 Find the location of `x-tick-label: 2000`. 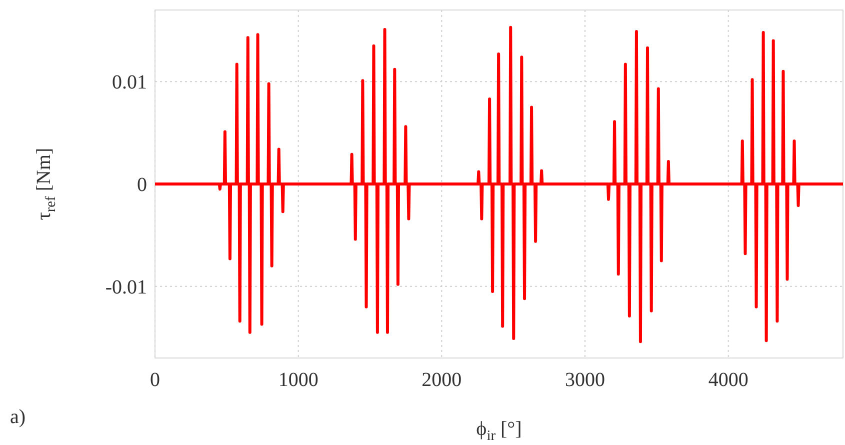

x-tick-label: 2000 is located at coordinates (442, 380).